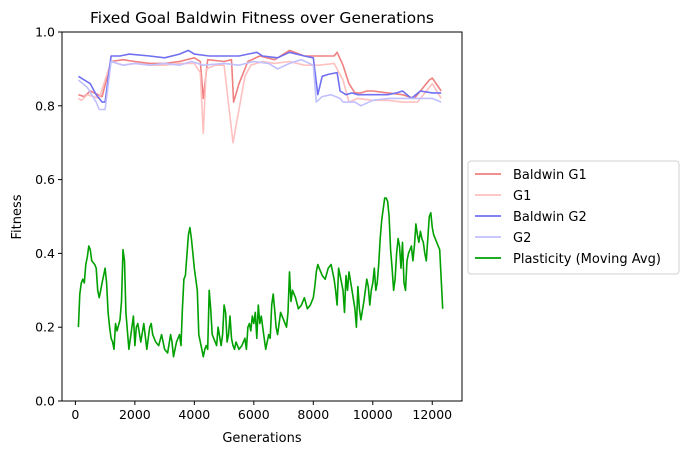 This screenshot has width=686, height=455. I want to click on legend-label: Plasticity (Moving Avg), so click(587, 259).